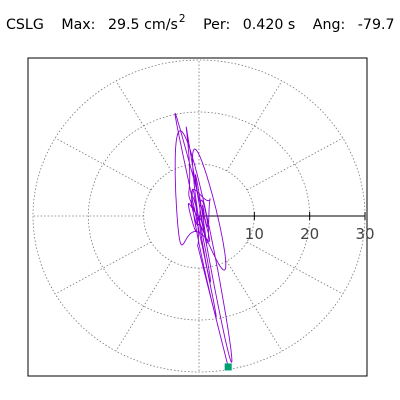 The height and width of the screenshot is (400, 400). What do you see at coordinates (329, 25) in the screenshot?
I see `angle-label: Ang:` at bounding box center [329, 25].